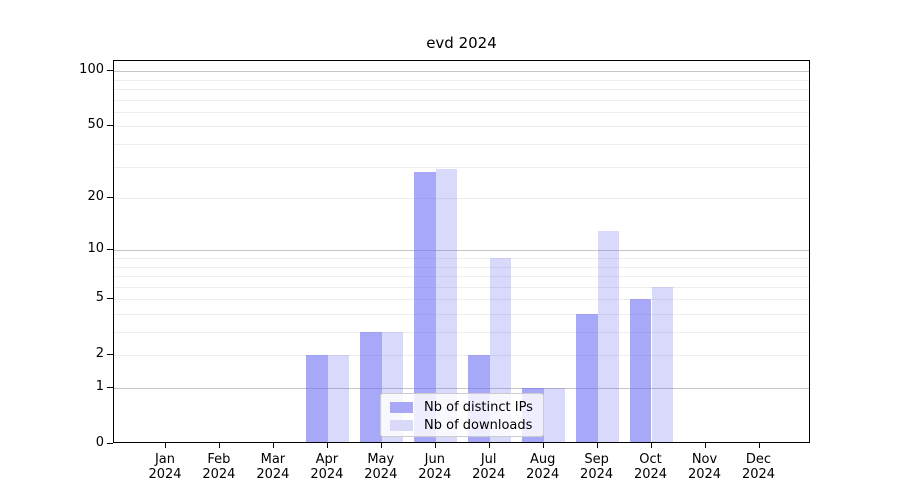 This screenshot has height=500, width=900. I want to click on x-axis-tick-label-jun: Jun 2024, so click(435, 467).